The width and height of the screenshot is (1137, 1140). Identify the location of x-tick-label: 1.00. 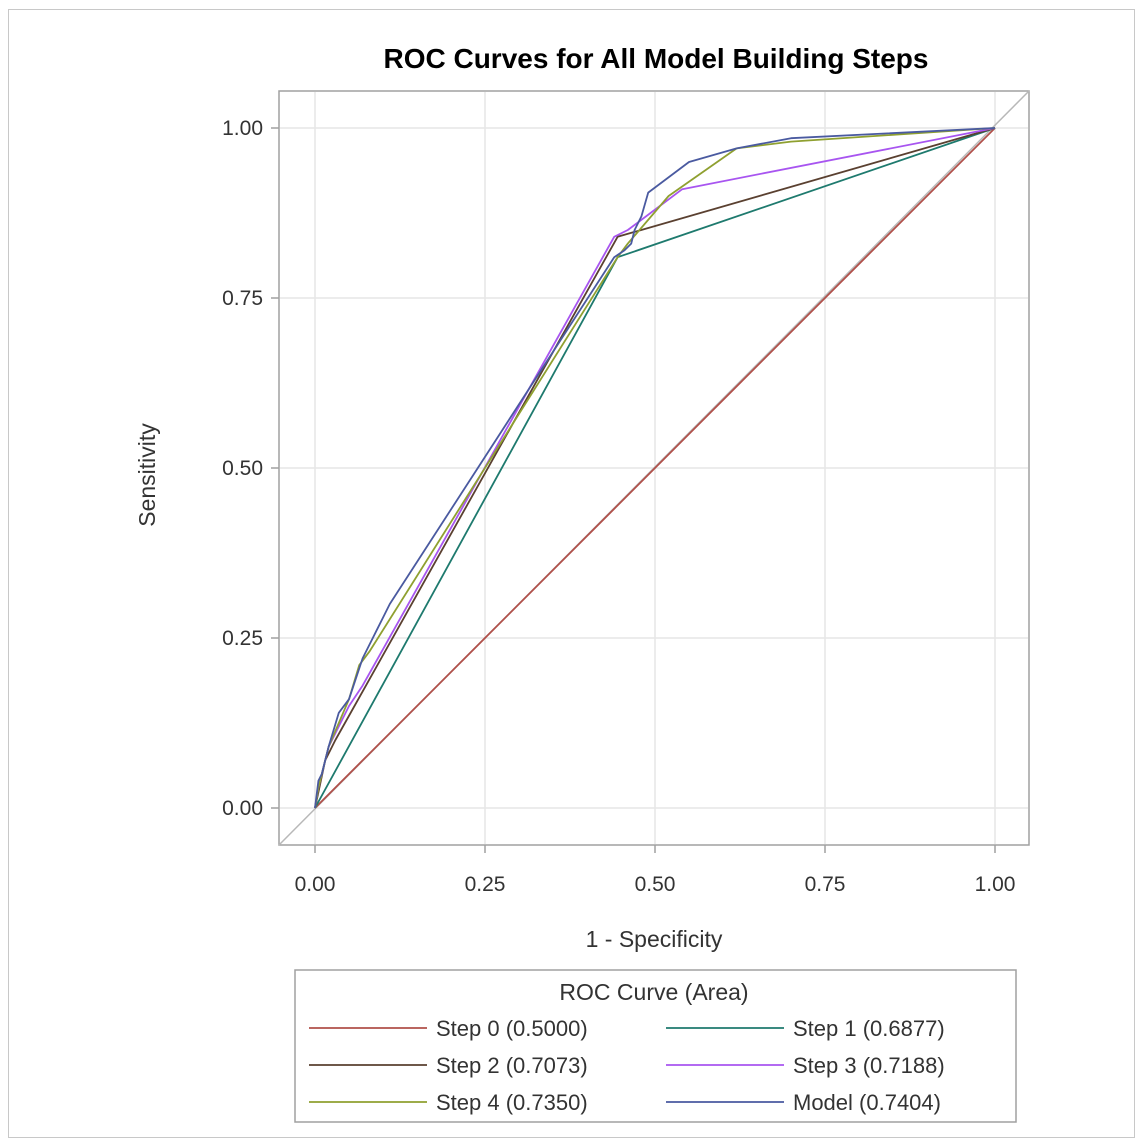
(995, 884).